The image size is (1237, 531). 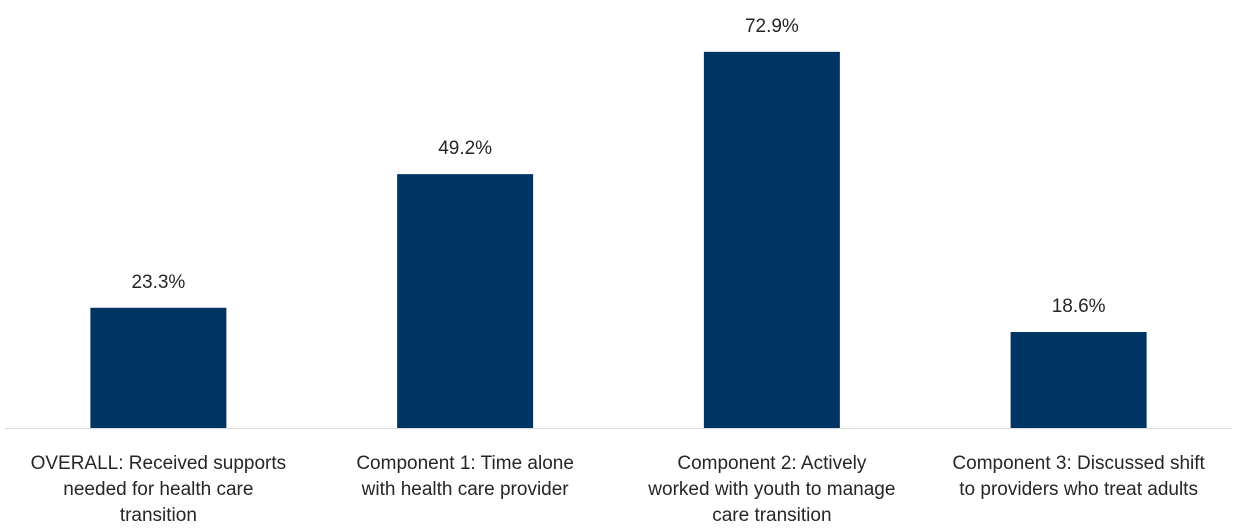 I want to click on data-label-4: 18.6%, so click(x=1079, y=306).